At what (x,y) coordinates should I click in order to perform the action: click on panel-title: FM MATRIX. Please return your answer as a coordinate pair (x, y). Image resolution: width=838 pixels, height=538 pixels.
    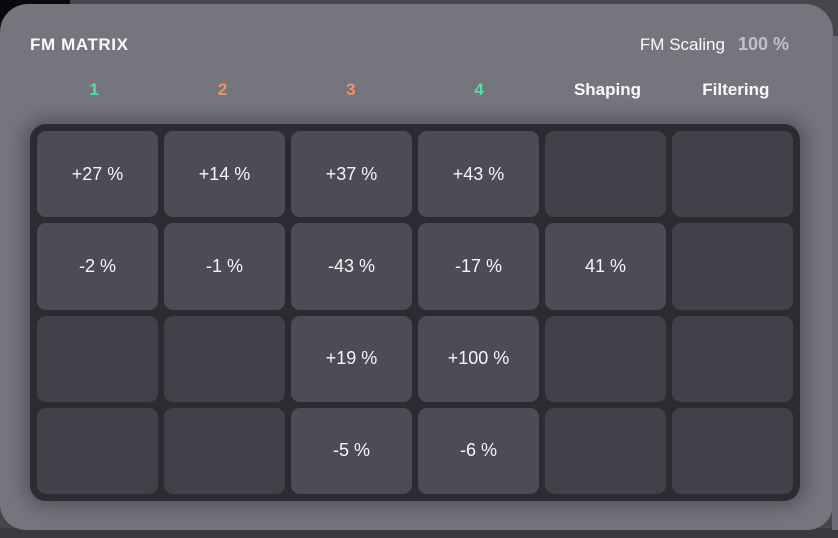
    Looking at the image, I should click on (79, 44).